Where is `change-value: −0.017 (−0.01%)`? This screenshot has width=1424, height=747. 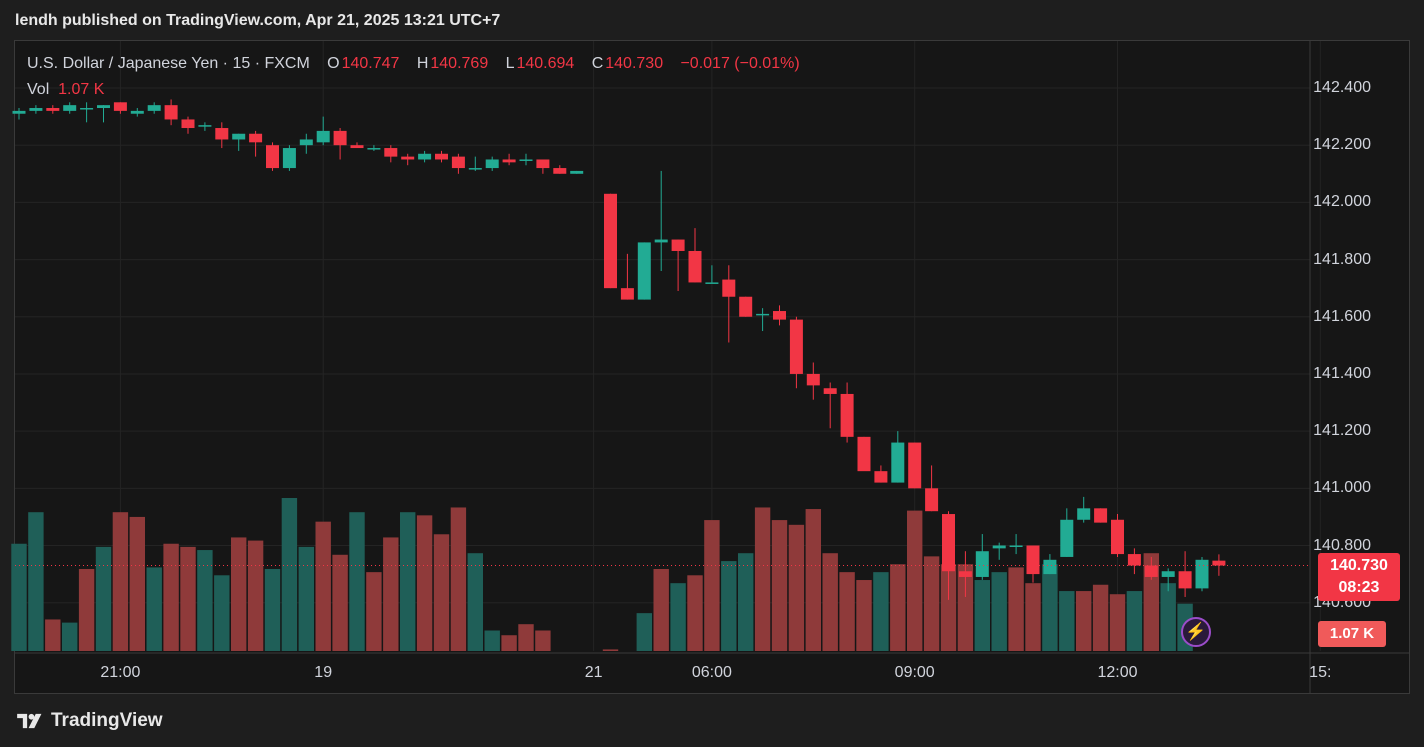 change-value: −0.017 (−0.01%) is located at coordinates (740, 63).